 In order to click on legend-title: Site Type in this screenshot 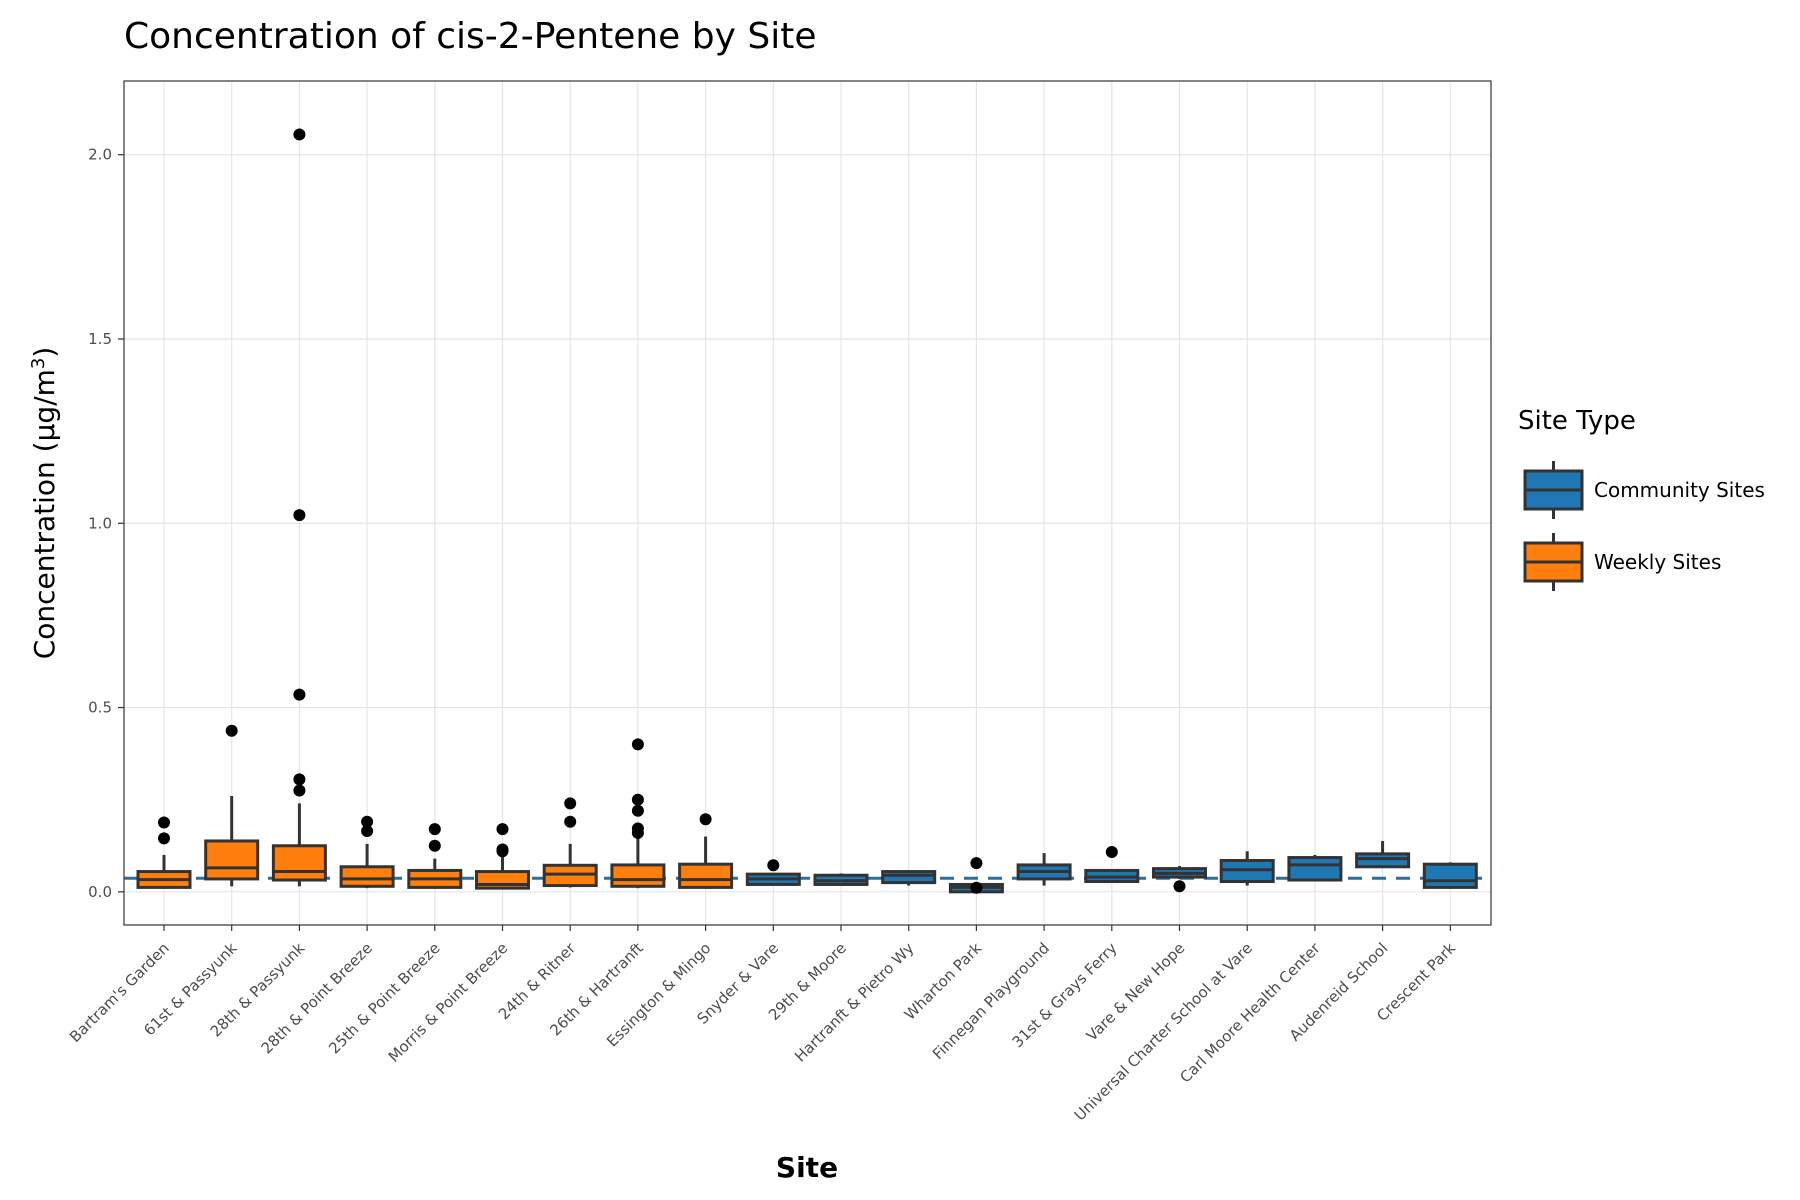, I will do `click(1577, 421)`.